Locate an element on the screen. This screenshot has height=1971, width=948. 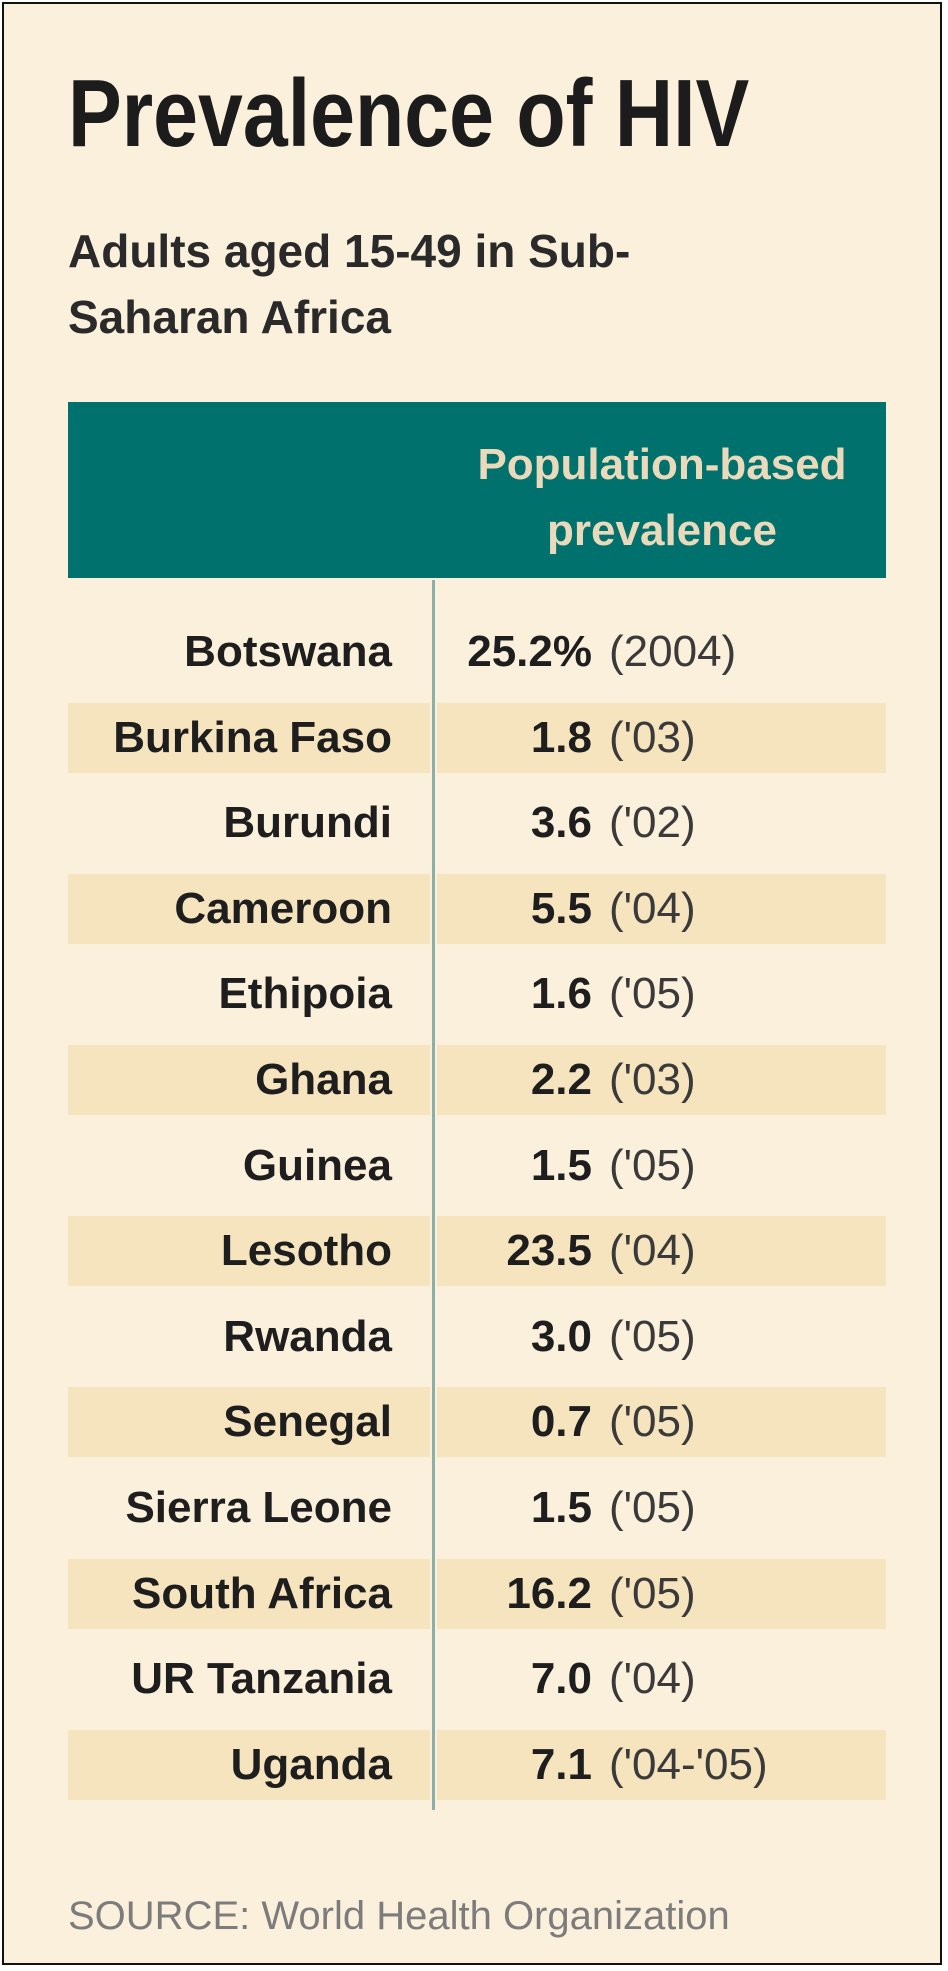
table-row: Burkina Faso 1.8 ('03) is located at coordinates (477, 738).